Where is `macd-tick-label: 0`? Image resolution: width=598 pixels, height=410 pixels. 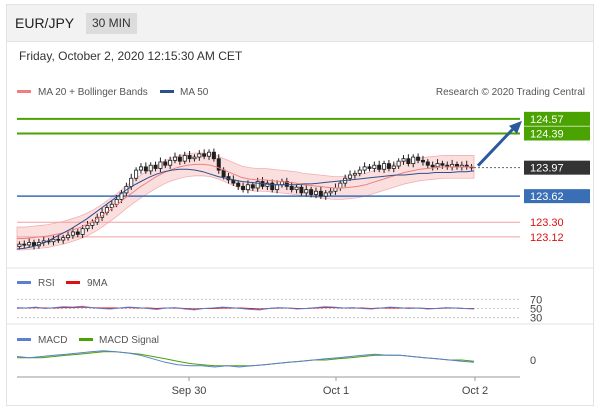 macd-tick-label: 0 is located at coordinates (533, 361).